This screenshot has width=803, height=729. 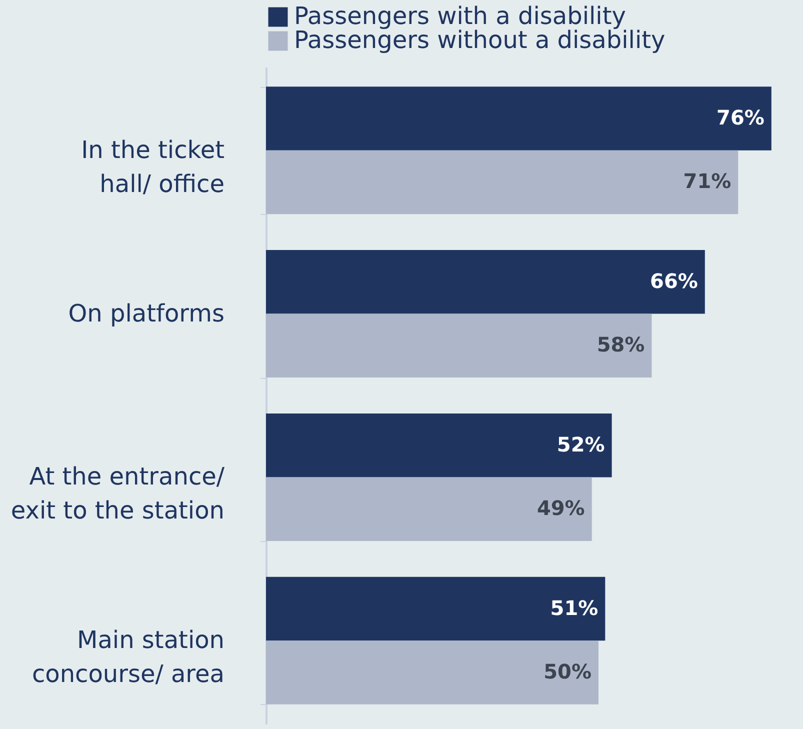 I want to click on y-tick-label: At the entrance/ exit to the station, so click(x=118, y=493).